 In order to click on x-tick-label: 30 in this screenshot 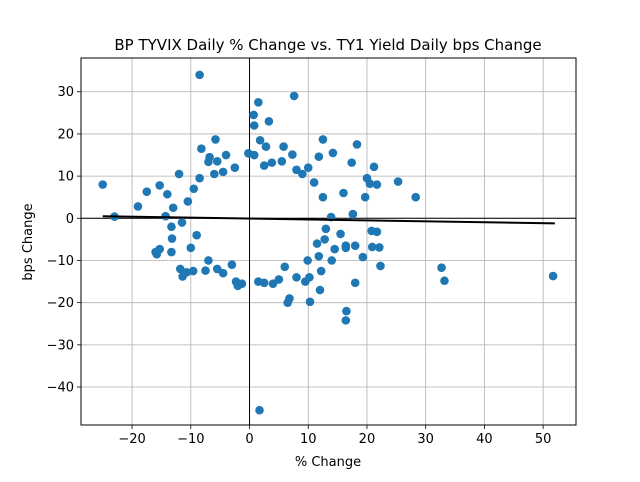, I will do `click(425, 439)`.